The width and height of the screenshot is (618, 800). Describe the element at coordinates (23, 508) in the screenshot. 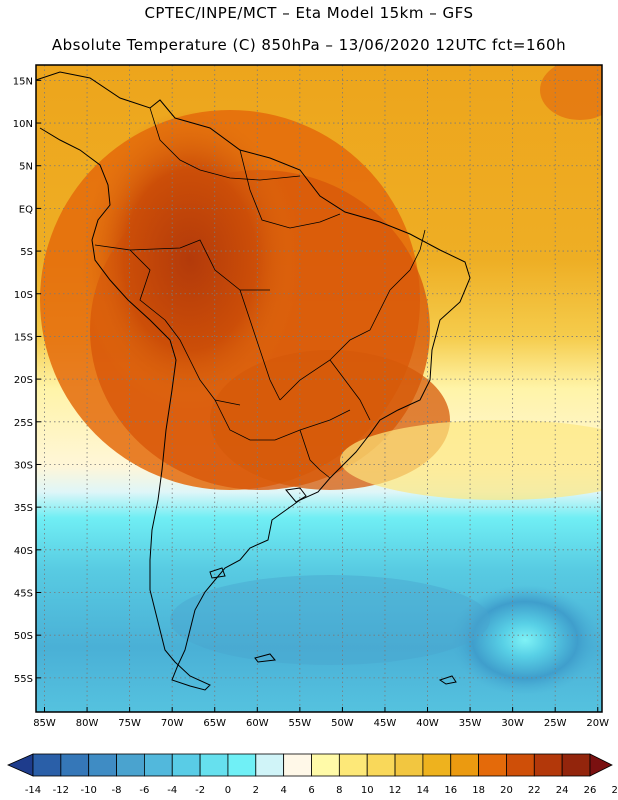

I see `lat-label: 35S` at that location.